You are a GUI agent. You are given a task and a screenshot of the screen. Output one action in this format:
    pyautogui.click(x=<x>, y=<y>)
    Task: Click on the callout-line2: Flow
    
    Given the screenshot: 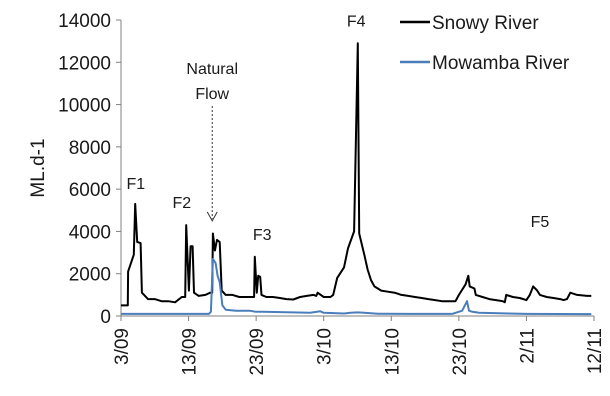 What is the action you would take?
    pyautogui.click(x=212, y=94)
    